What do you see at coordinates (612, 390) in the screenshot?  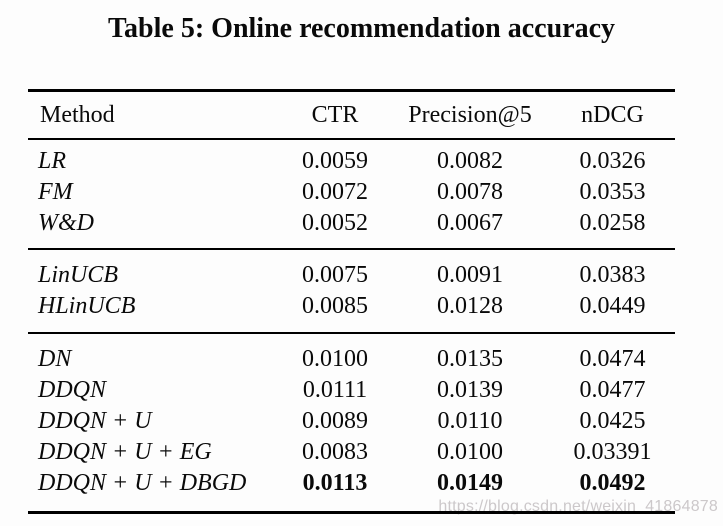 I see `ndcg-cell: 0.0477` at bounding box center [612, 390].